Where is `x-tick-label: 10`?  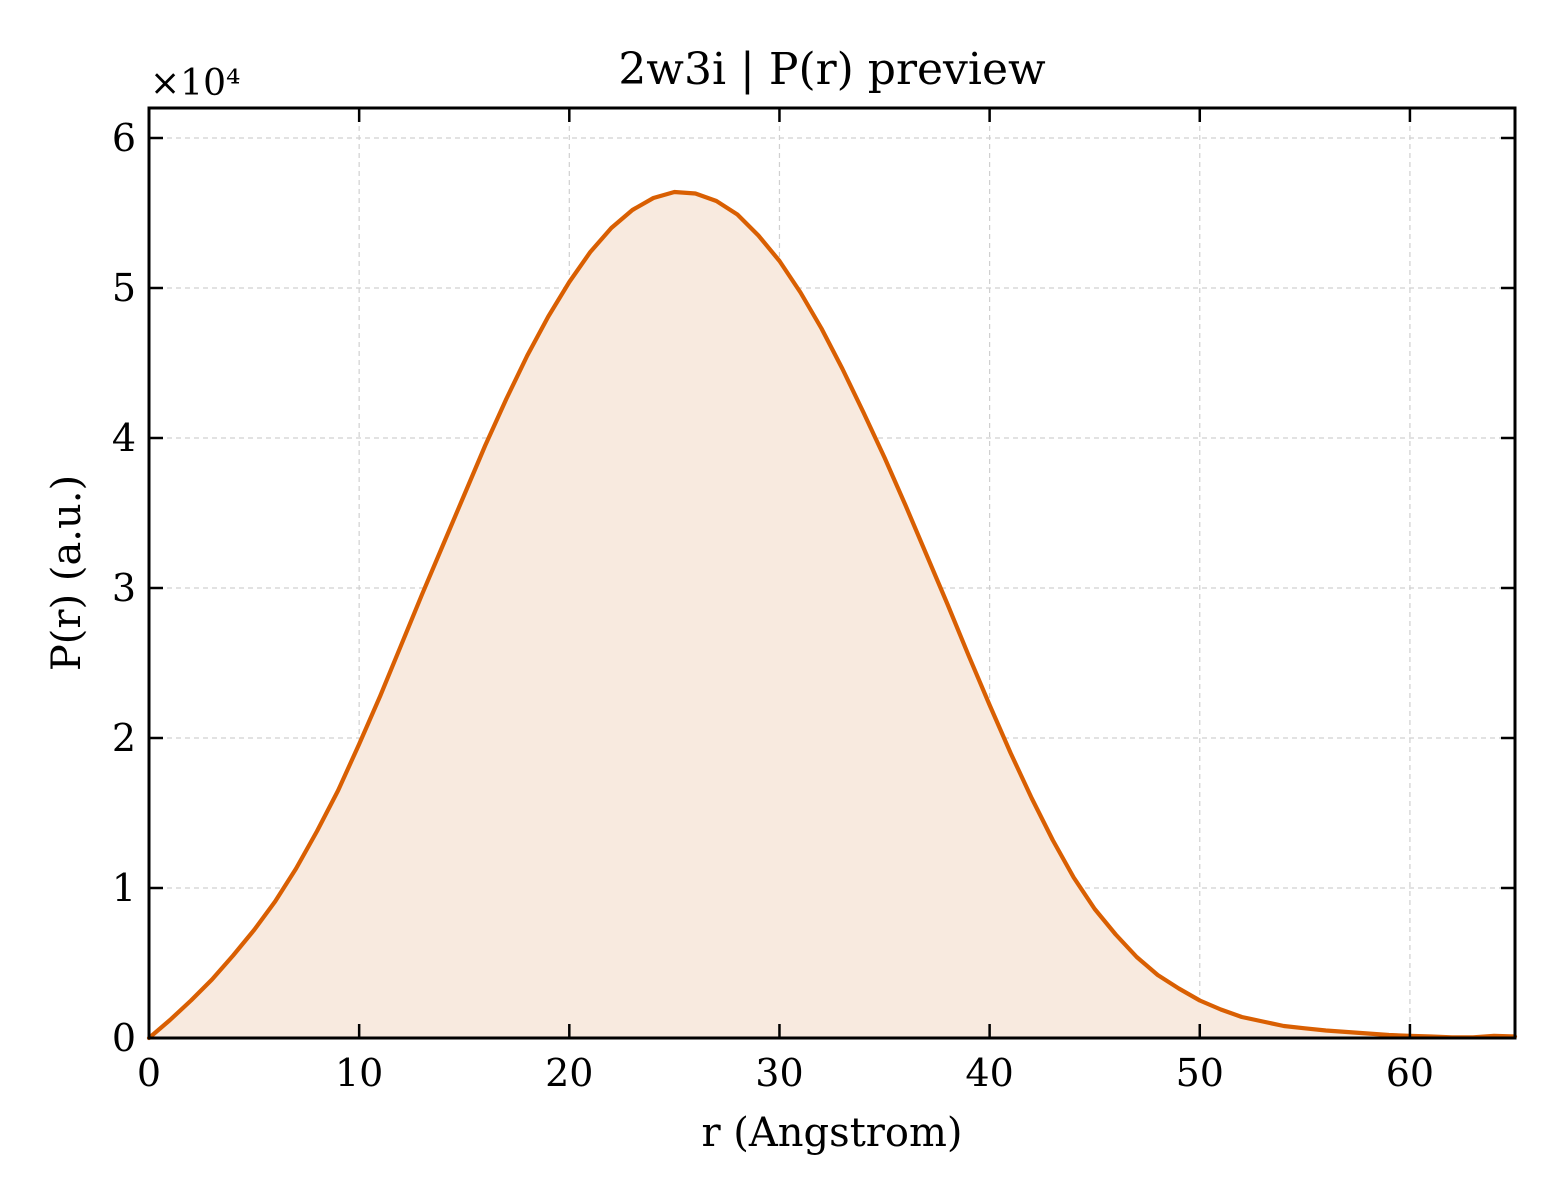
x-tick-label: 10 is located at coordinates (359, 1073).